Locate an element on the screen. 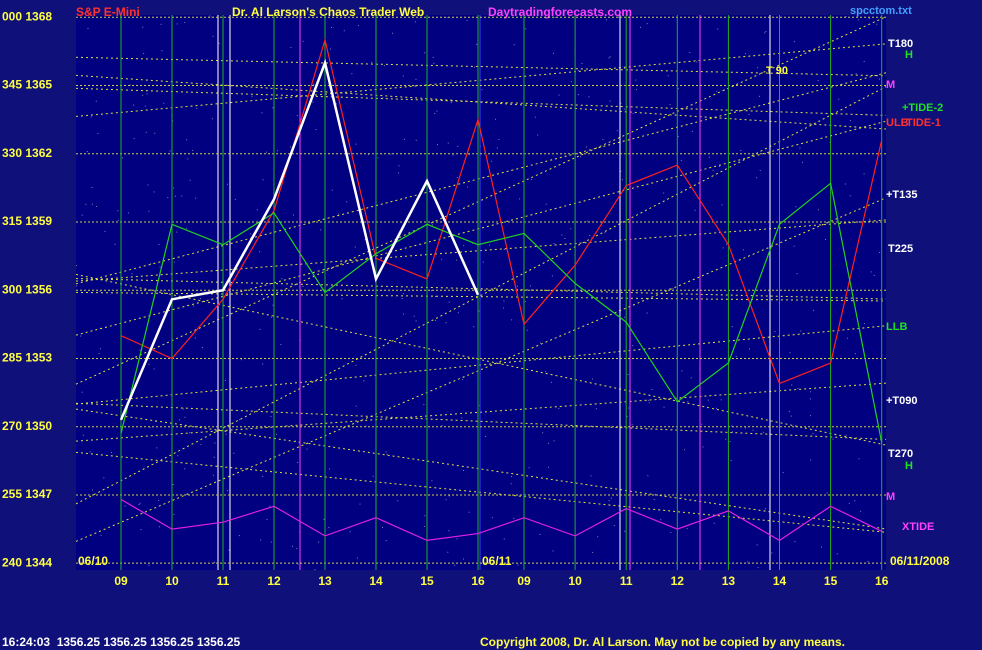 This screenshot has width=982, height=650. x-tick-label: 16 is located at coordinates (478, 581).